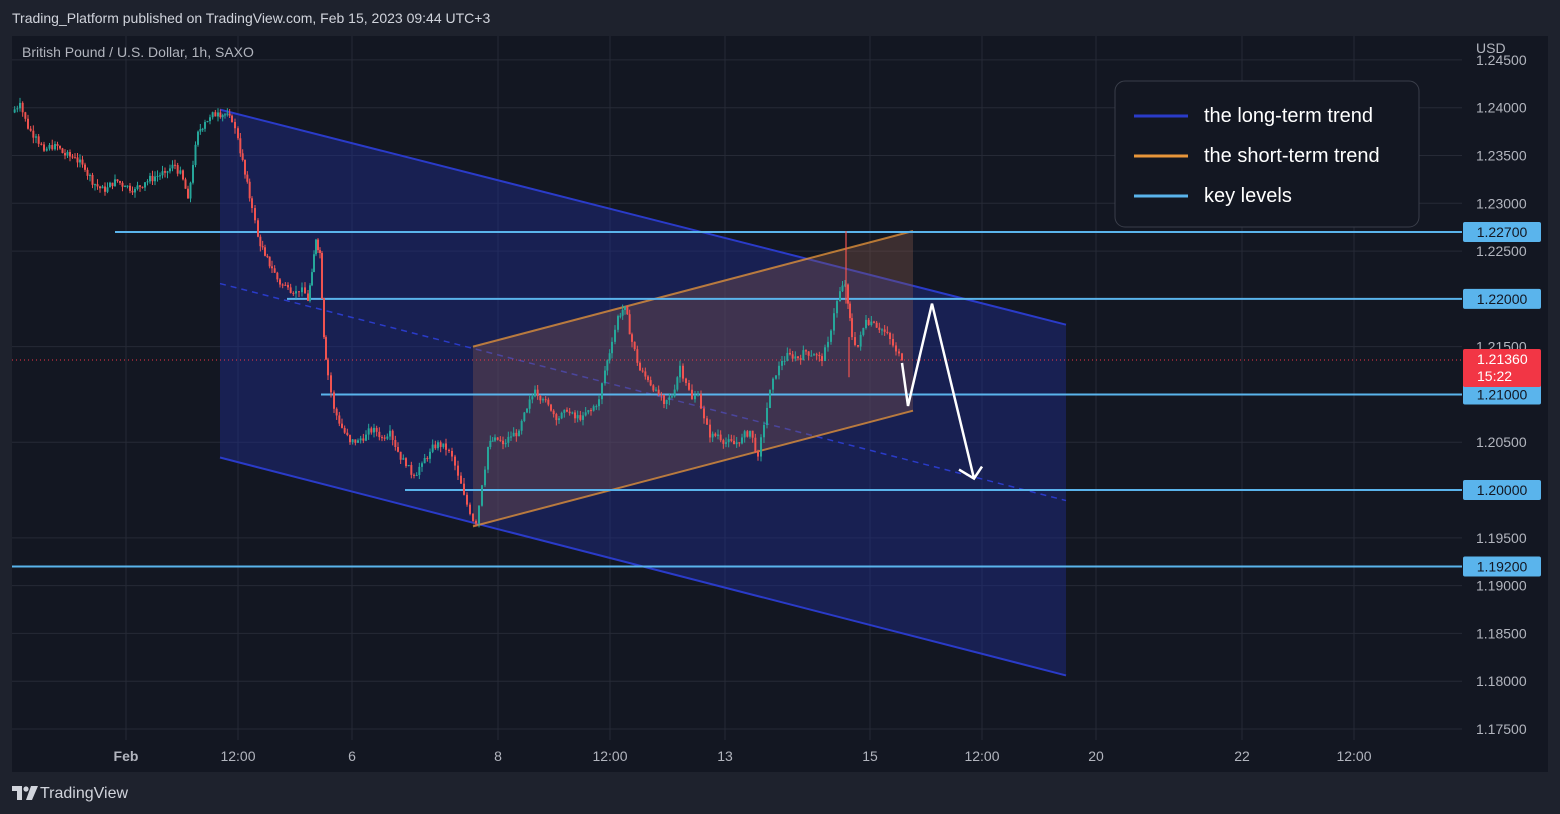 The width and height of the screenshot is (1560, 814). I want to click on projection-path, so click(938, 391).